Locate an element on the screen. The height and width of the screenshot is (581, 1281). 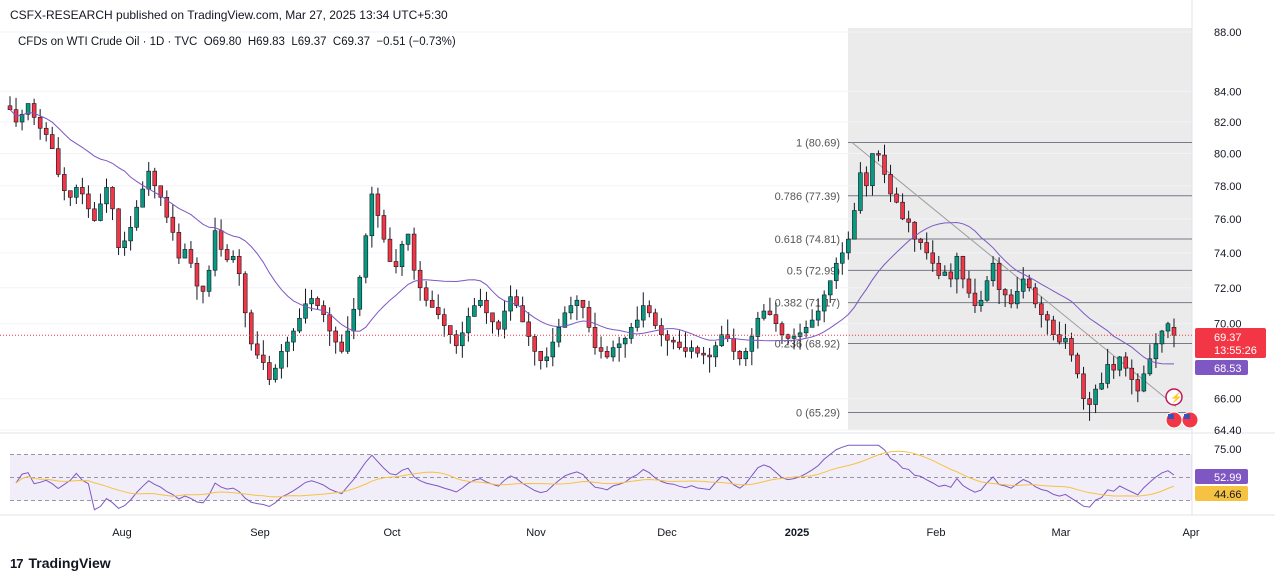
rsi-tag: 52.99 is located at coordinates (1221, 476).